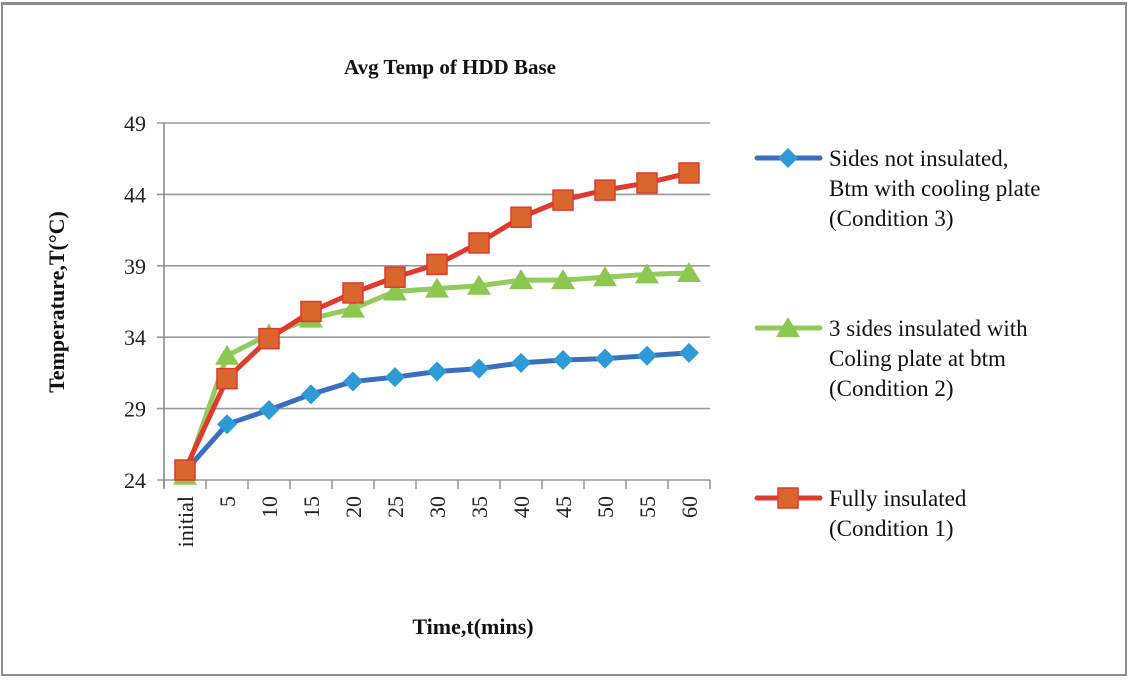 The height and width of the screenshot is (681, 1132). I want to click on y-tick-label: 49, so click(135, 123).